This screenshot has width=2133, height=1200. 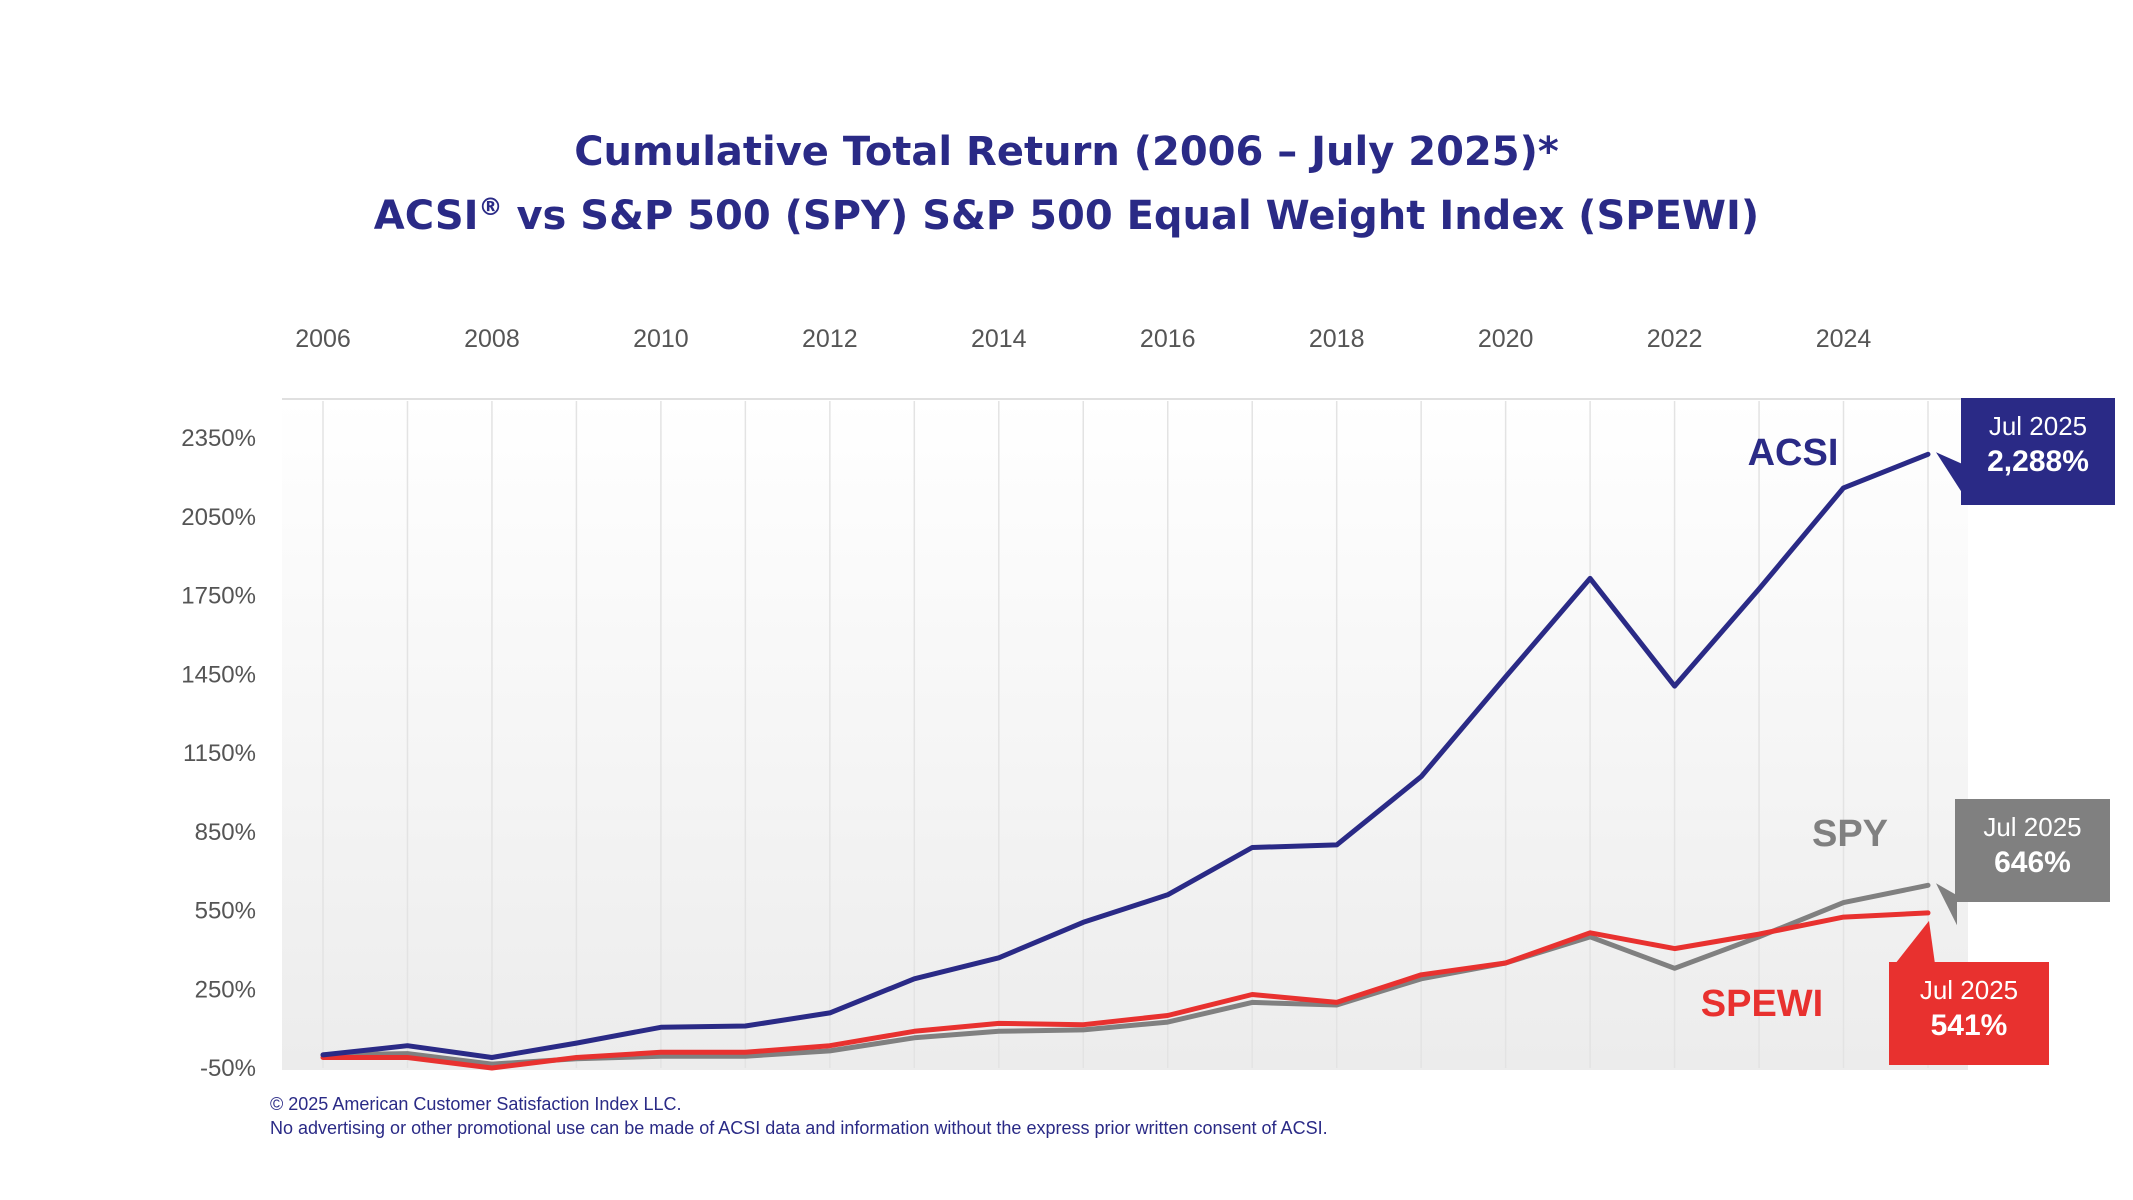 I want to click on y-tick-label: 2050%, so click(x=218, y=517).